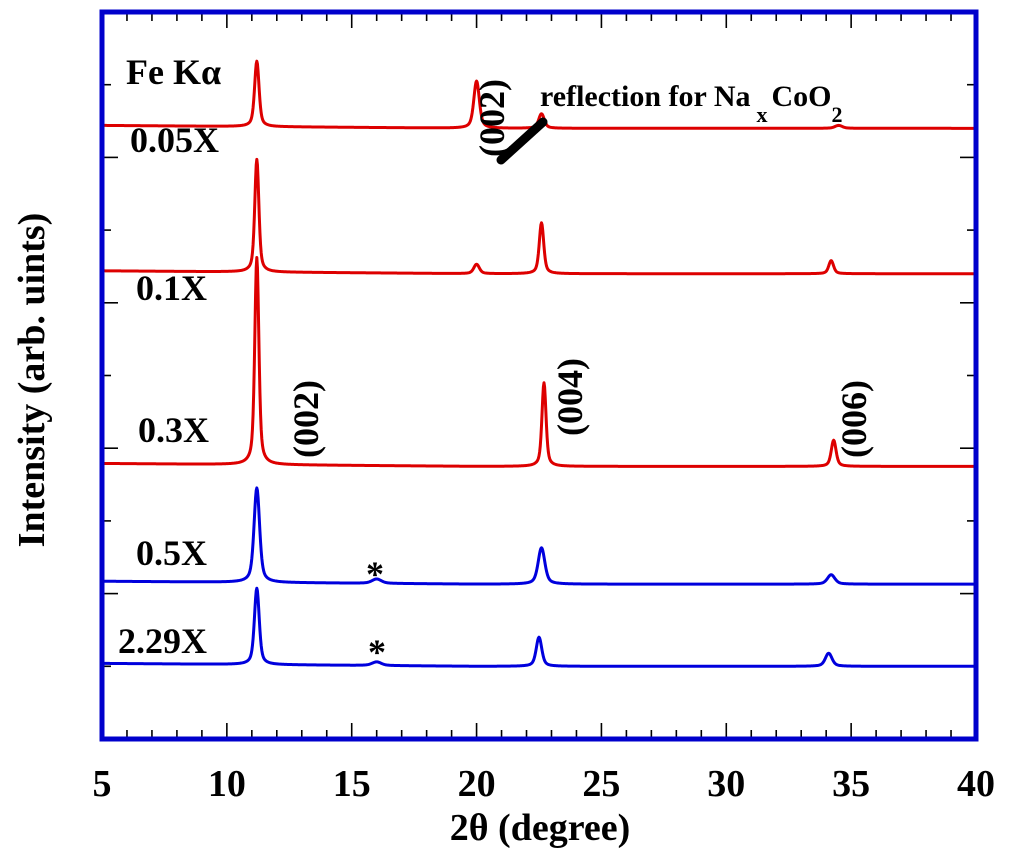 The image size is (1010, 854). I want to click on series-label-0.3x: 0.3X, so click(173, 430).